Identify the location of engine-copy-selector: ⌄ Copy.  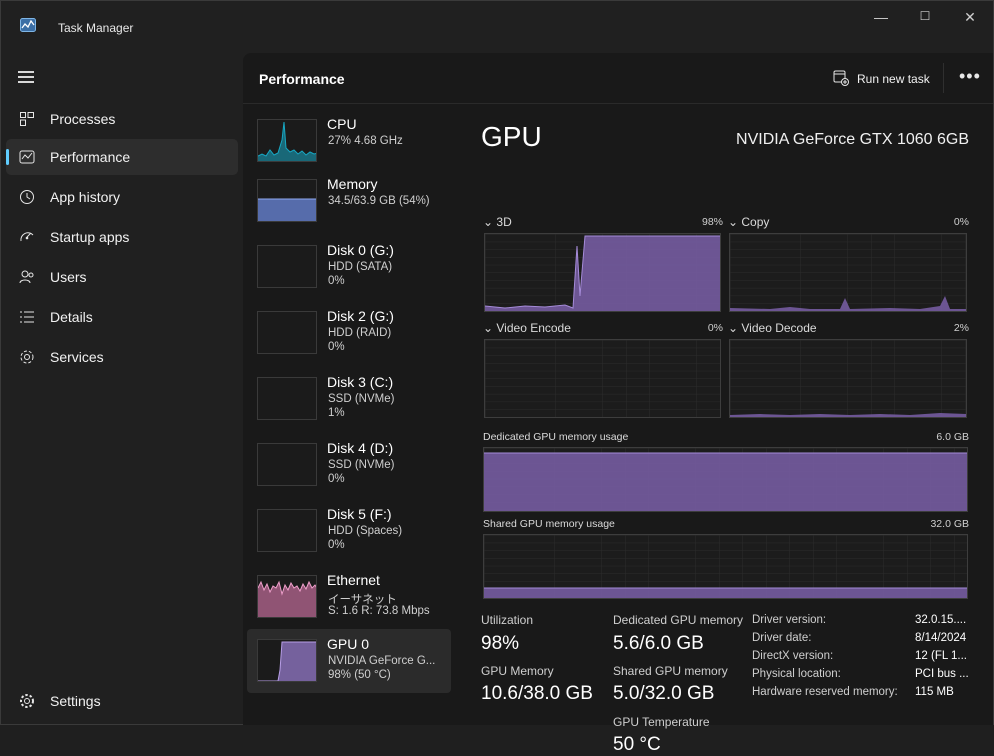
(748, 222).